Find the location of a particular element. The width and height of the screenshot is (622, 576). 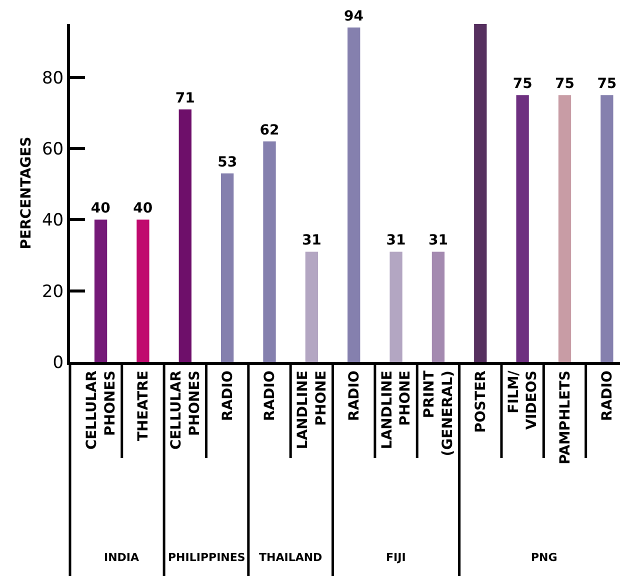

y-tick-label: 40 is located at coordinates (53, 220).